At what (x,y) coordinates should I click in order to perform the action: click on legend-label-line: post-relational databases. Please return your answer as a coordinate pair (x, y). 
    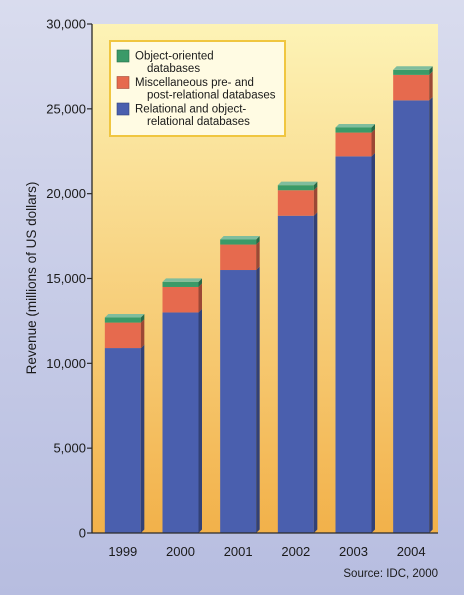
    Looking at the image, I should click on (211, 96).